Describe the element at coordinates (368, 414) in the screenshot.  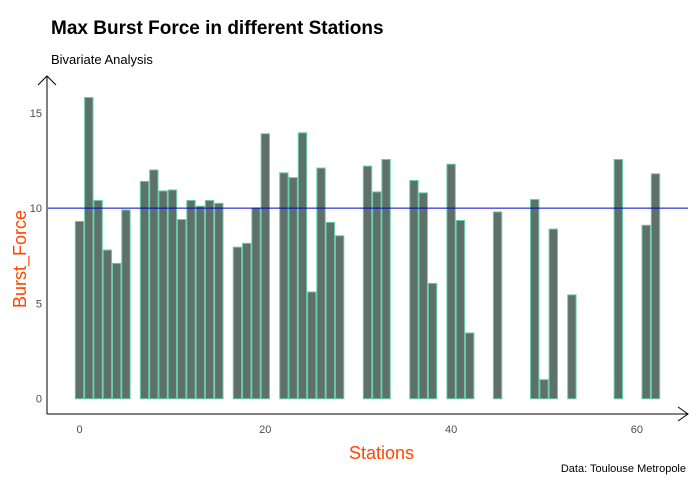
I see `x-axis-arrow` at that location.